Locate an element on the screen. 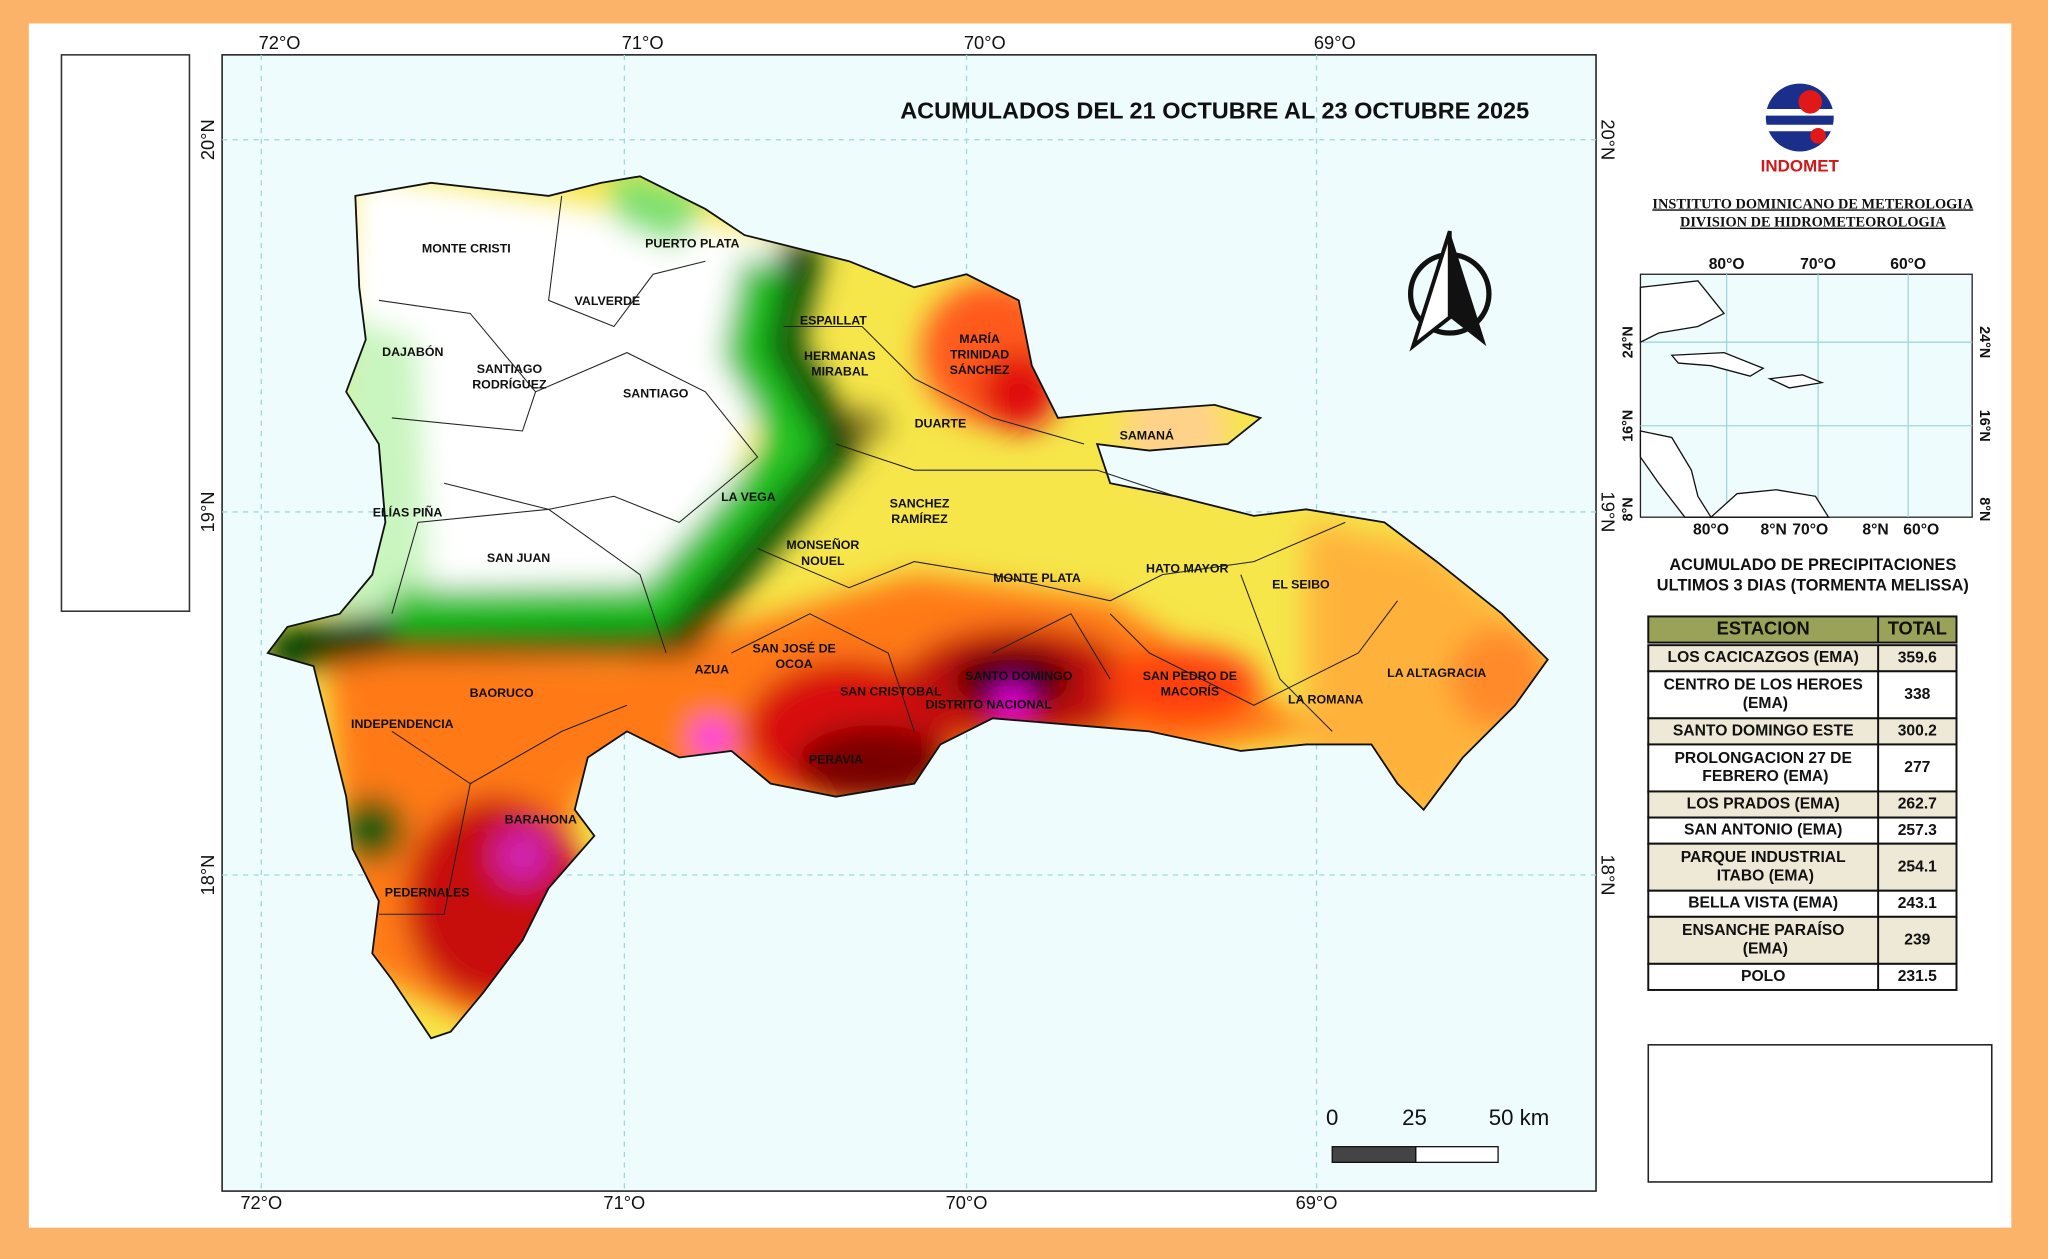 This screenshot has width=2048, height=1259. station-total: 277 is located at coordinates (1917, 767).